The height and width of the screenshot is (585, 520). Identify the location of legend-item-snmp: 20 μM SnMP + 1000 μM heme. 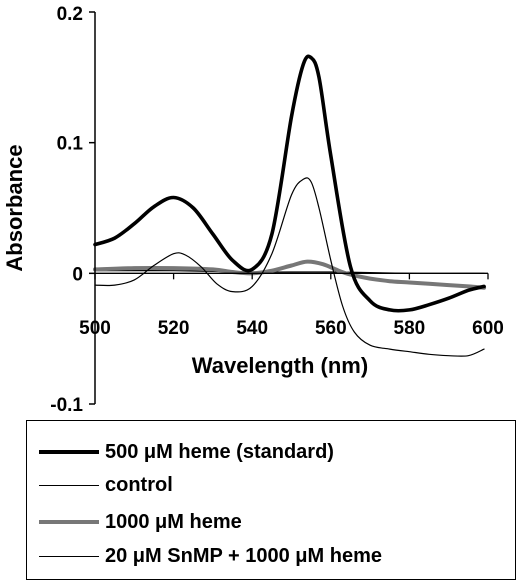
(271, 556).